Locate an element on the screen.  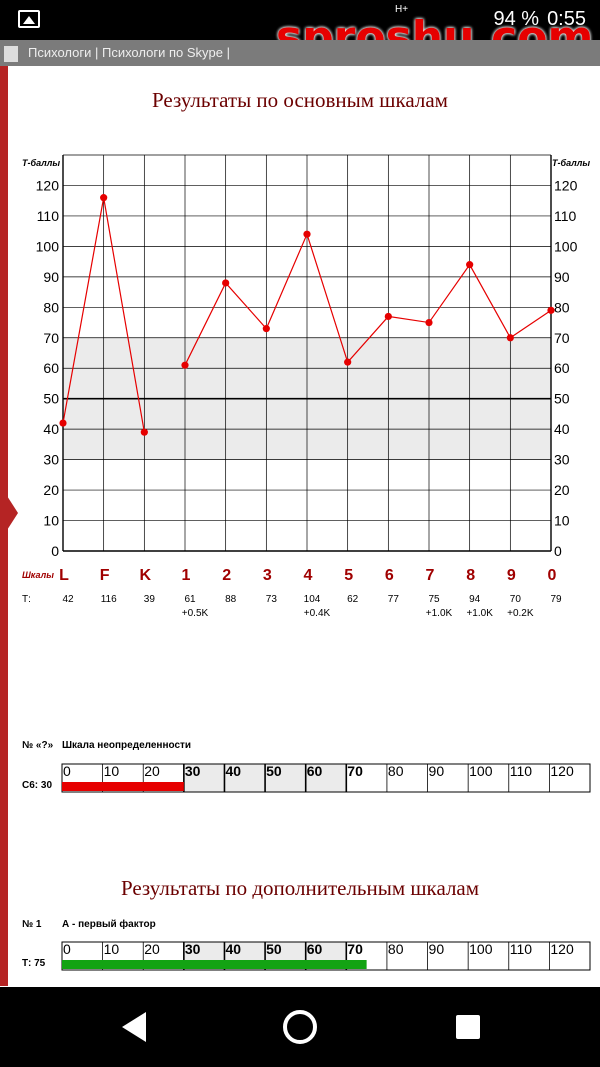
site-logo-icon is located at coordinates (11, 54).